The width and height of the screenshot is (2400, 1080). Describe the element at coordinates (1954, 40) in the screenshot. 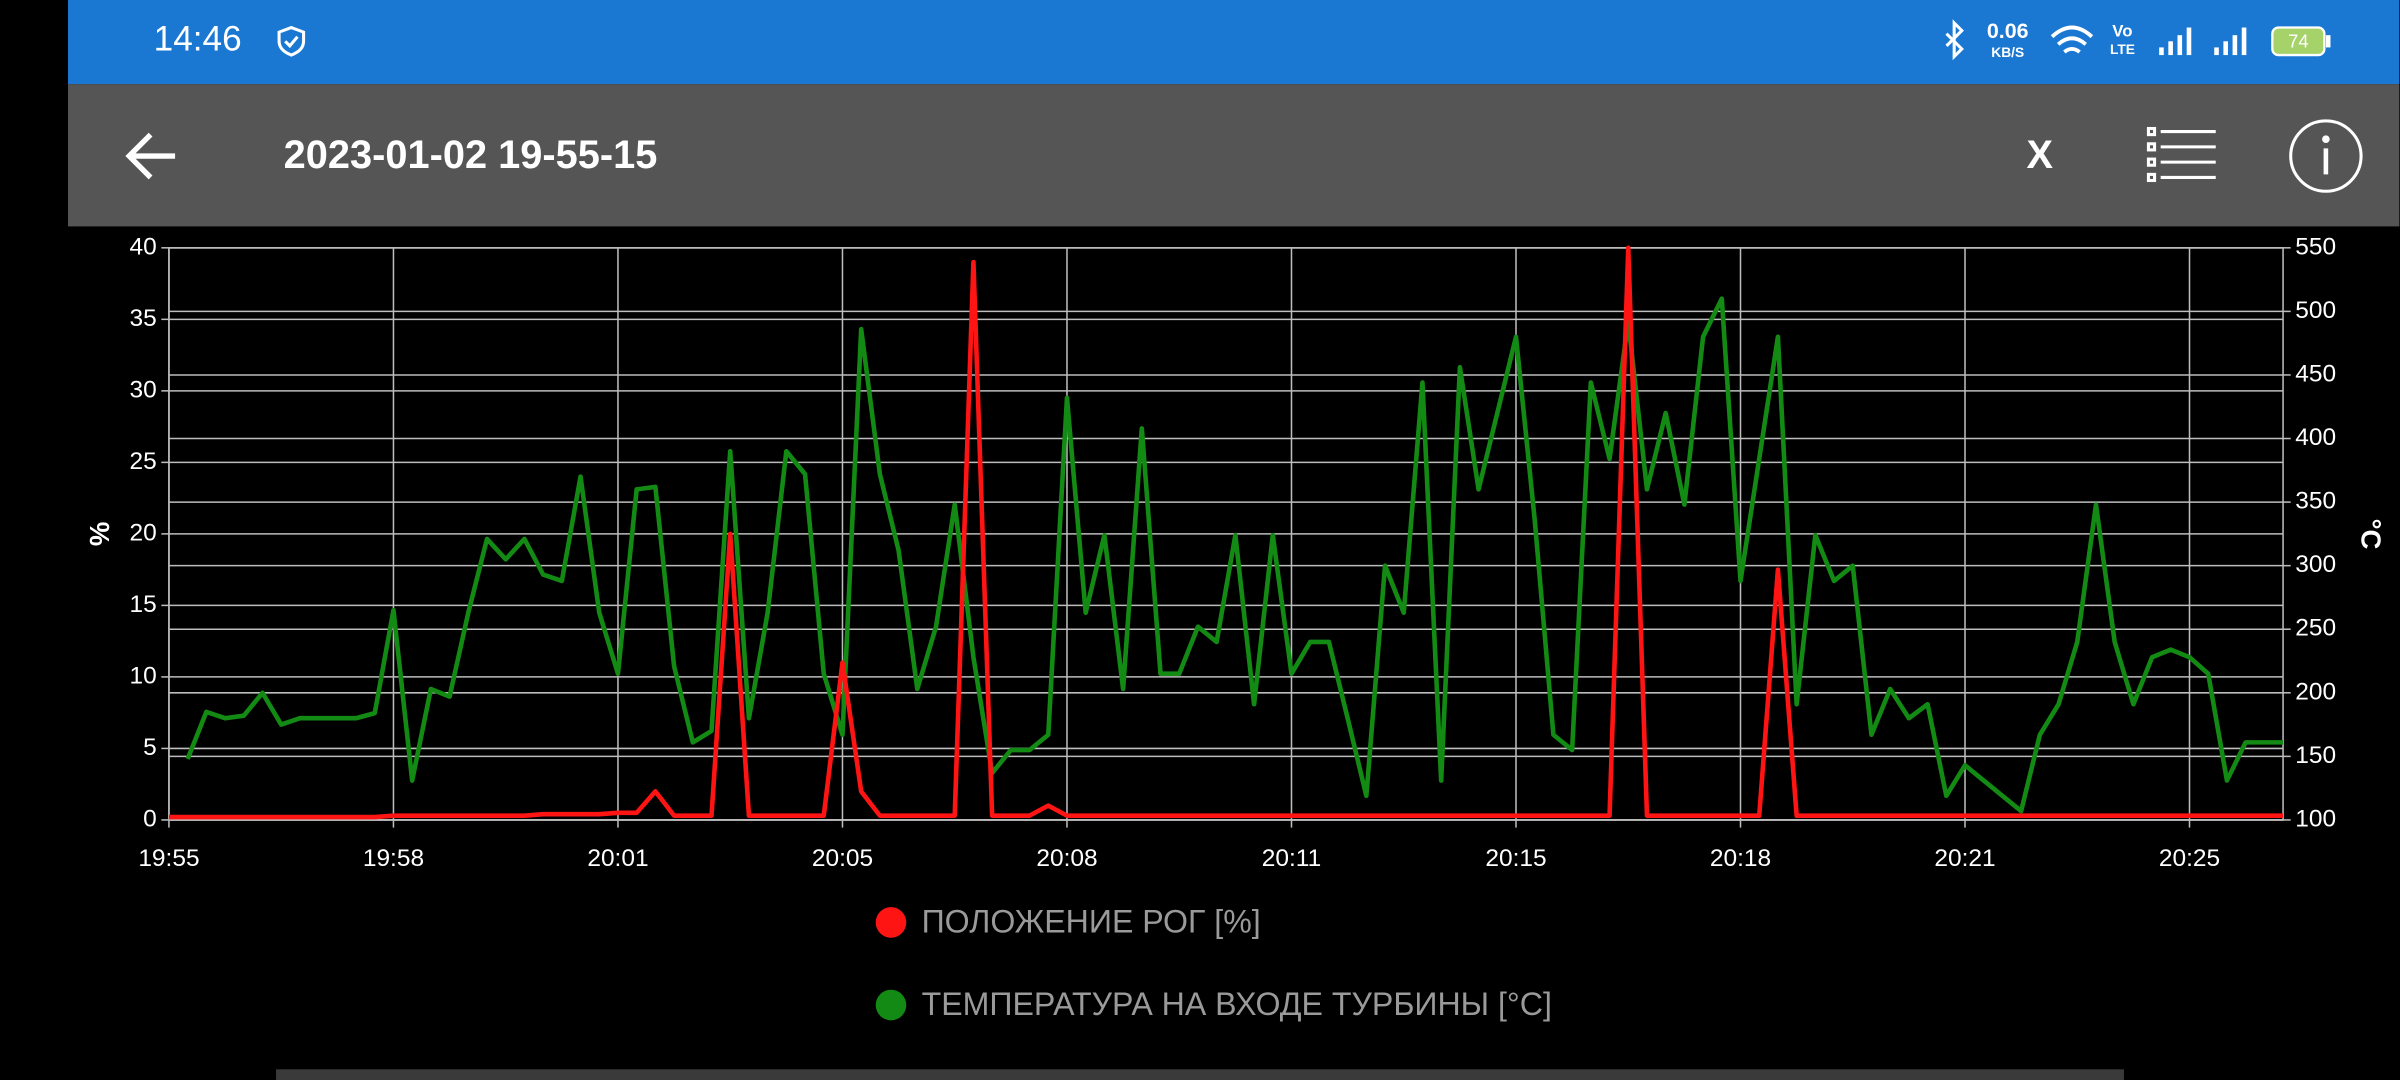

I see `bluetooth-icon` at that location.